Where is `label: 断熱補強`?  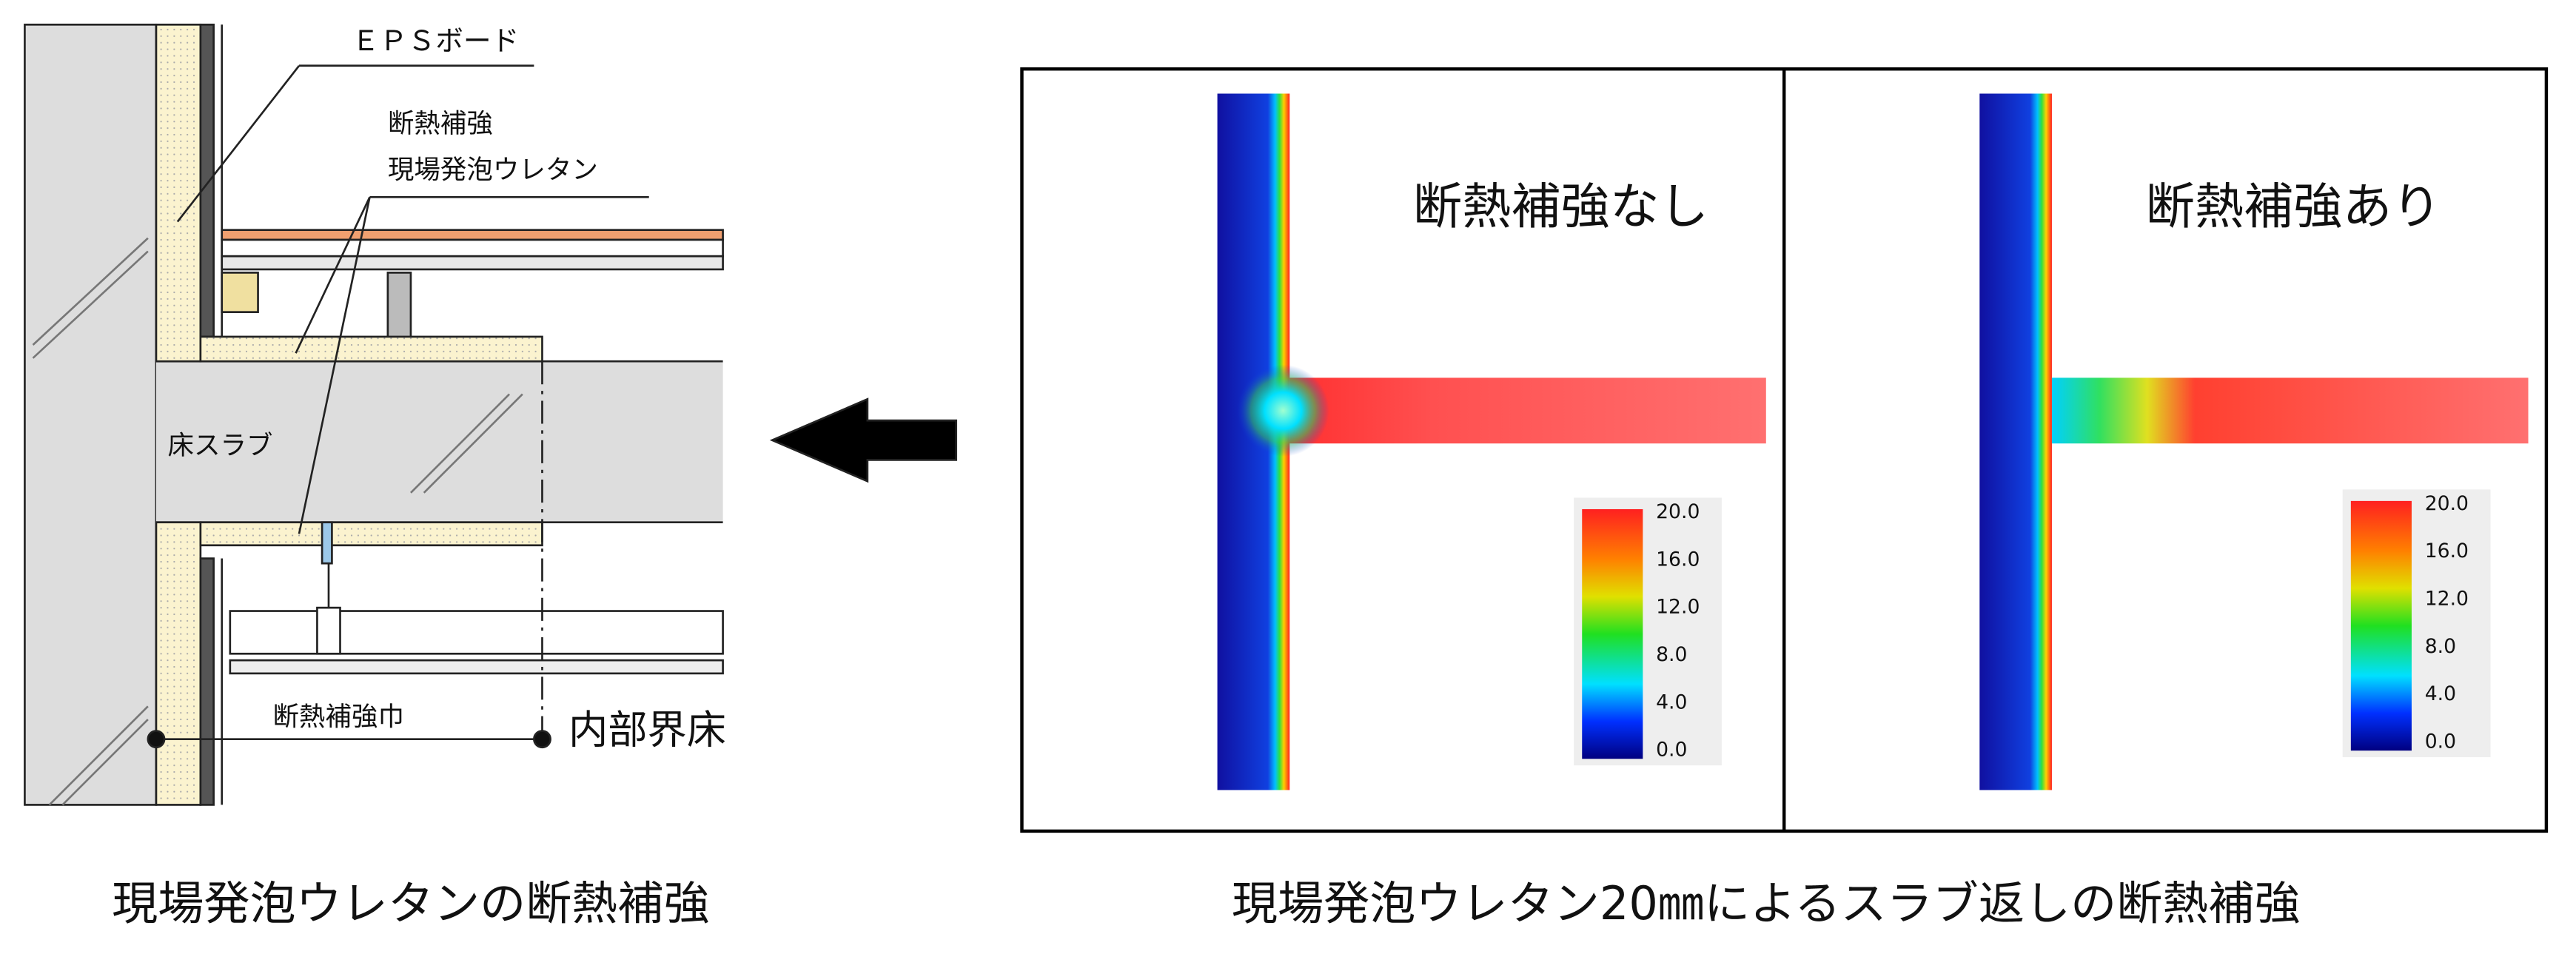 label: 断熱補強 is located at coordinates (440, 124).